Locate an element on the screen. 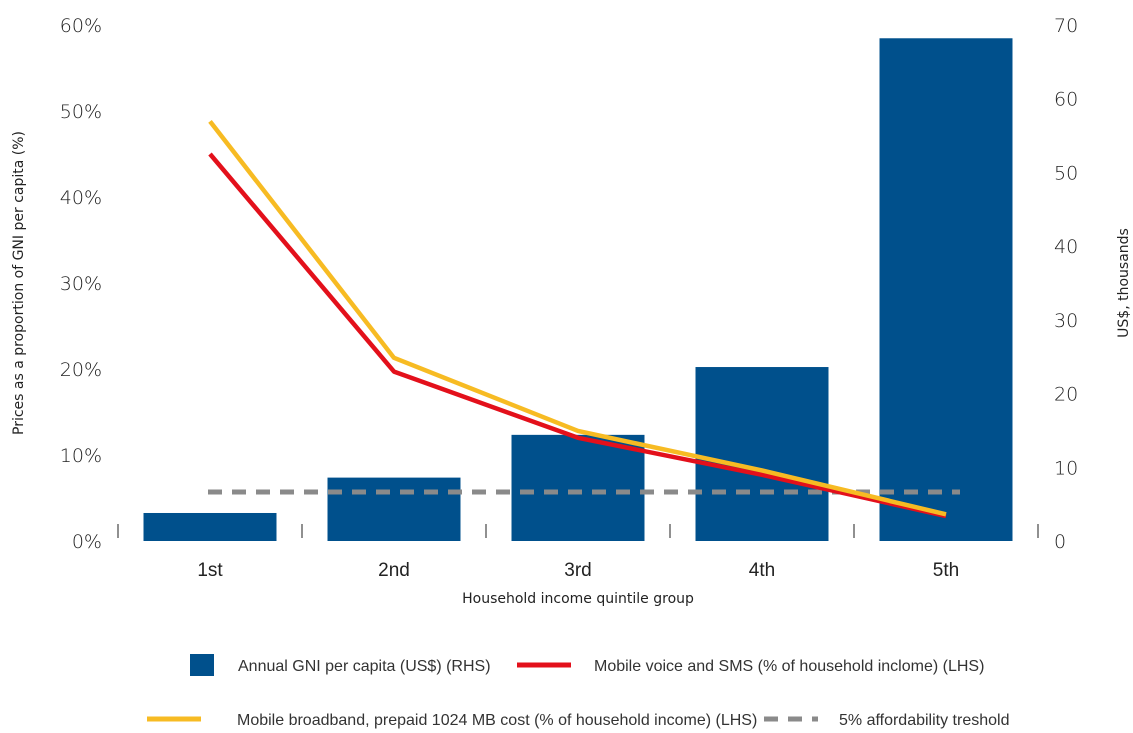 The image size is (1133, 733). category-label-5th: 5th is located at coordinates (946, 570).